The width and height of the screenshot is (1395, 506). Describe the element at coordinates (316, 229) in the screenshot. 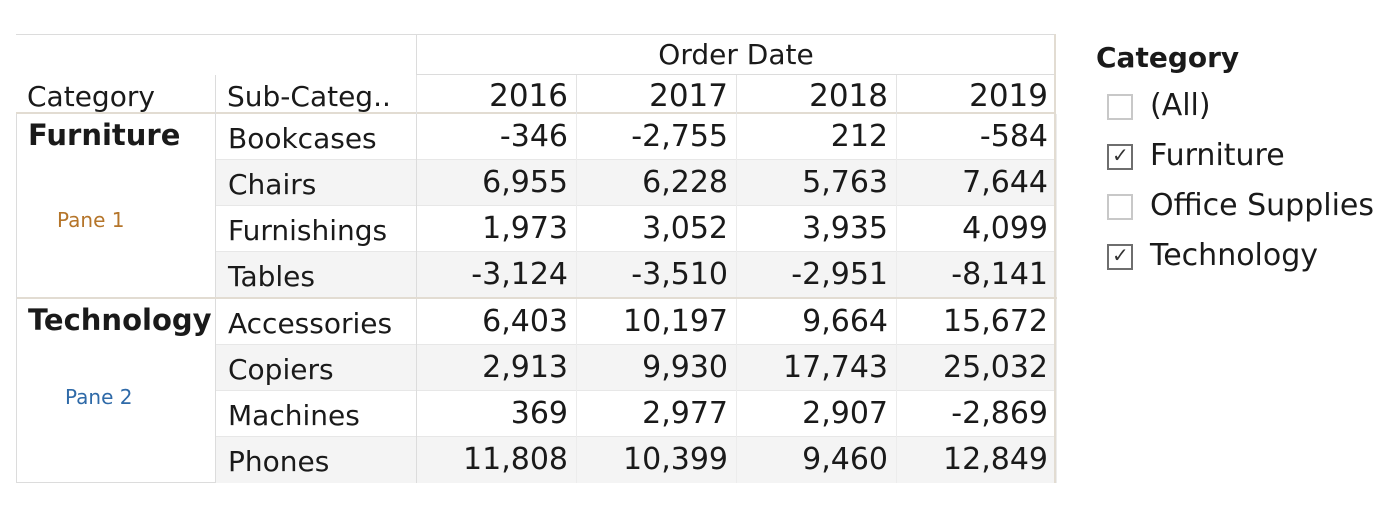

I see `subcategory-cell: Furnishings` at that location.